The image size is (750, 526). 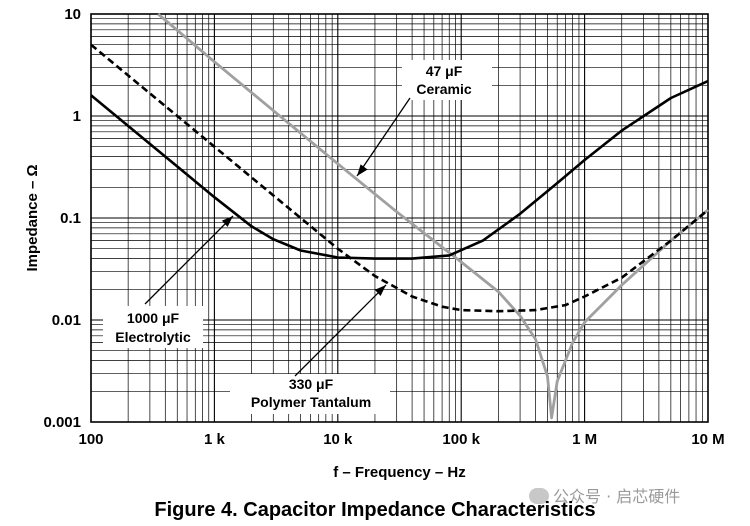 What do you see at coordinates (447, 80) in the screenshot?
I see `annotation-ceramic-box` at bounding box center [447, 80].